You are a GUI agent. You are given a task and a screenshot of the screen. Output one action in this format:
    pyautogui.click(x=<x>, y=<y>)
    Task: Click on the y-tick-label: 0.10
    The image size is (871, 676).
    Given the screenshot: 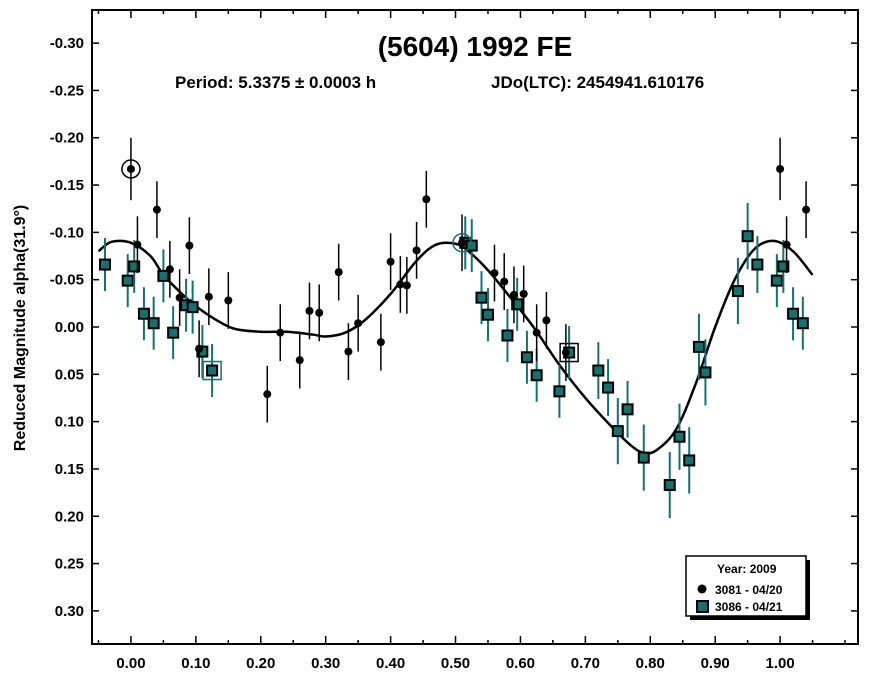 What is the action you would take?
    pyautogui.click(x=69, y=422)
    